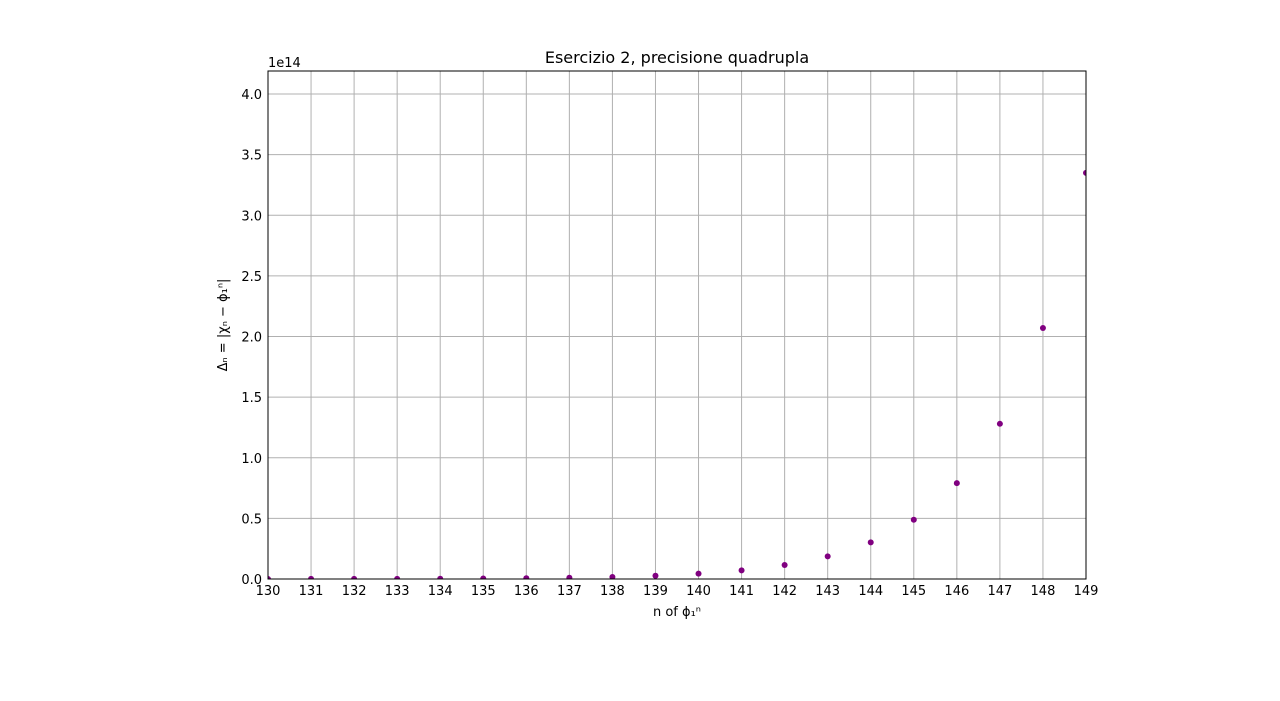 Image resolution: width=1280 pixels, height=701 pixels. What do you see at coordinates (251, 459) in the screenshot?
I see `y-tick-label: 1.0` at bounding box center [251, 459].